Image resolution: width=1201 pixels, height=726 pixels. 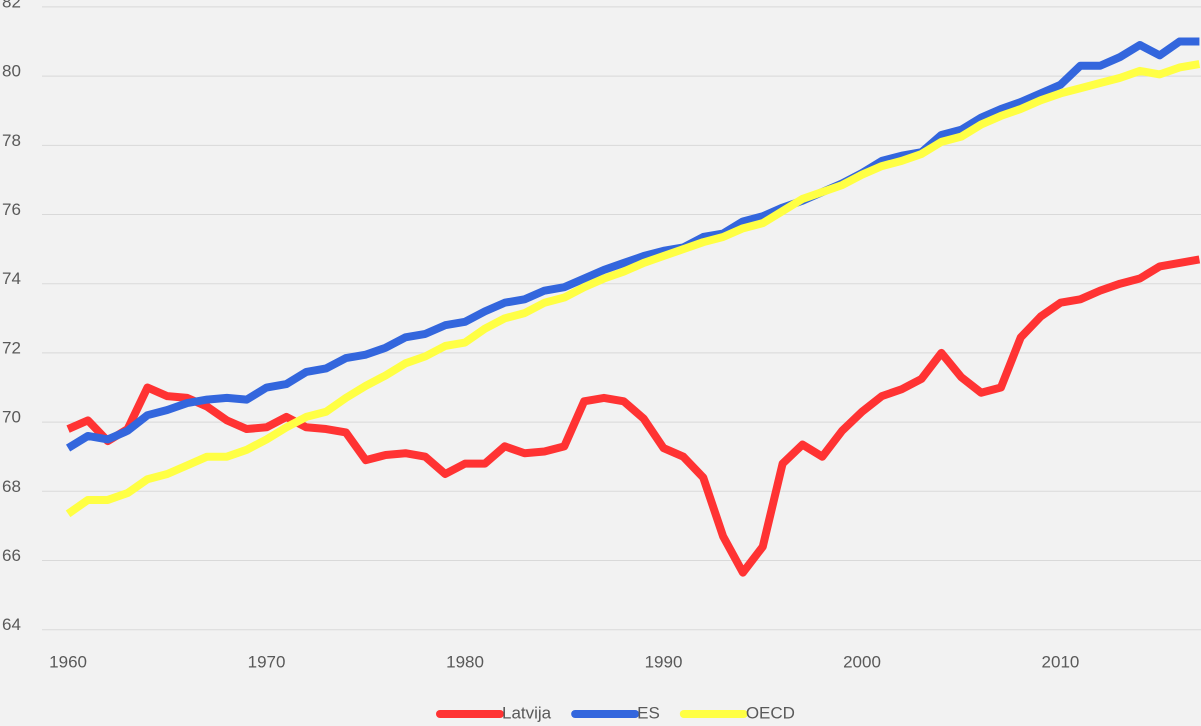 What do you see at coordinates (11, 555) in the screenshot?
I see `y-tick-label: 66` at bounding box center [11, 555].